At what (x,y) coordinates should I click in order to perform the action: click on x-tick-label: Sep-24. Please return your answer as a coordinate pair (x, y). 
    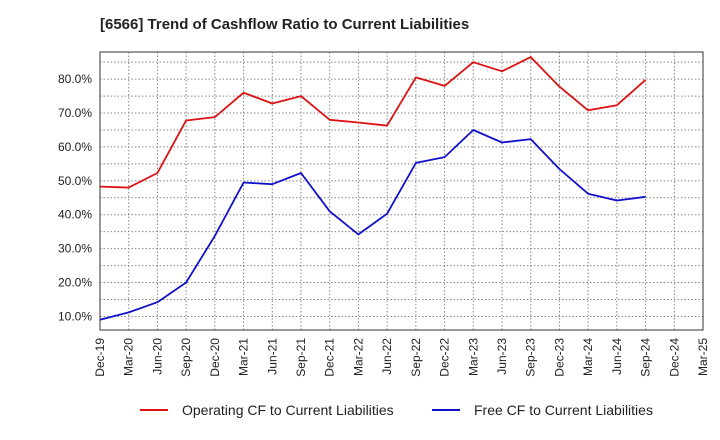
    Looking at the image, I should click on (646, 357).